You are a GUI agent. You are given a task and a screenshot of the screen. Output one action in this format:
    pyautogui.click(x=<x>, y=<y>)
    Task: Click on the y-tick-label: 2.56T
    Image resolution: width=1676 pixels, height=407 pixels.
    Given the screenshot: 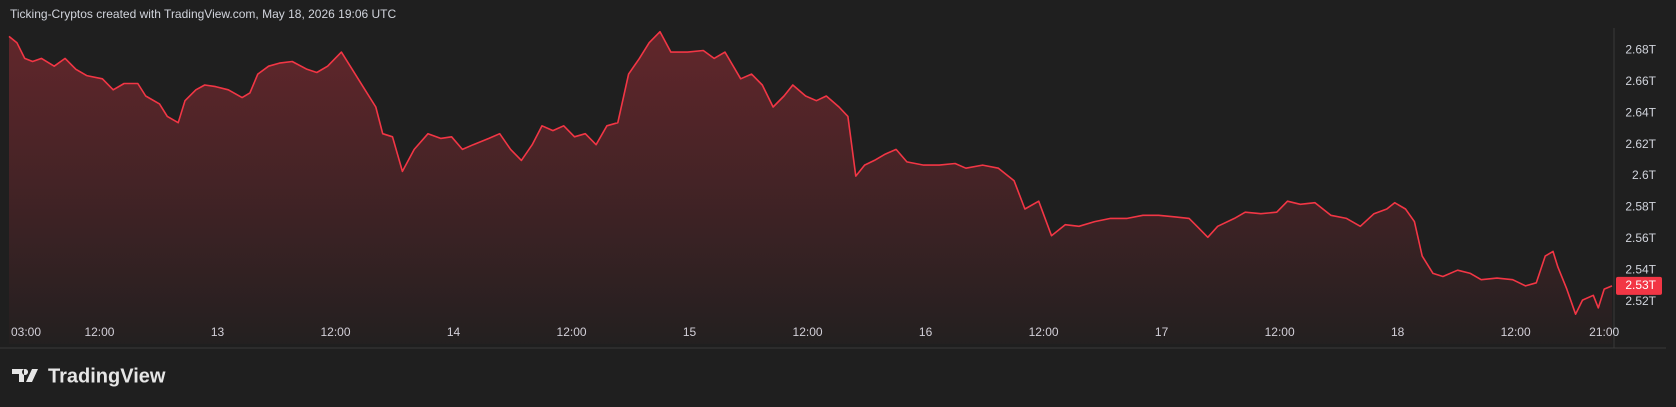 What is the action you would take?
    pyautogui.click(x=1640, y=238)
    